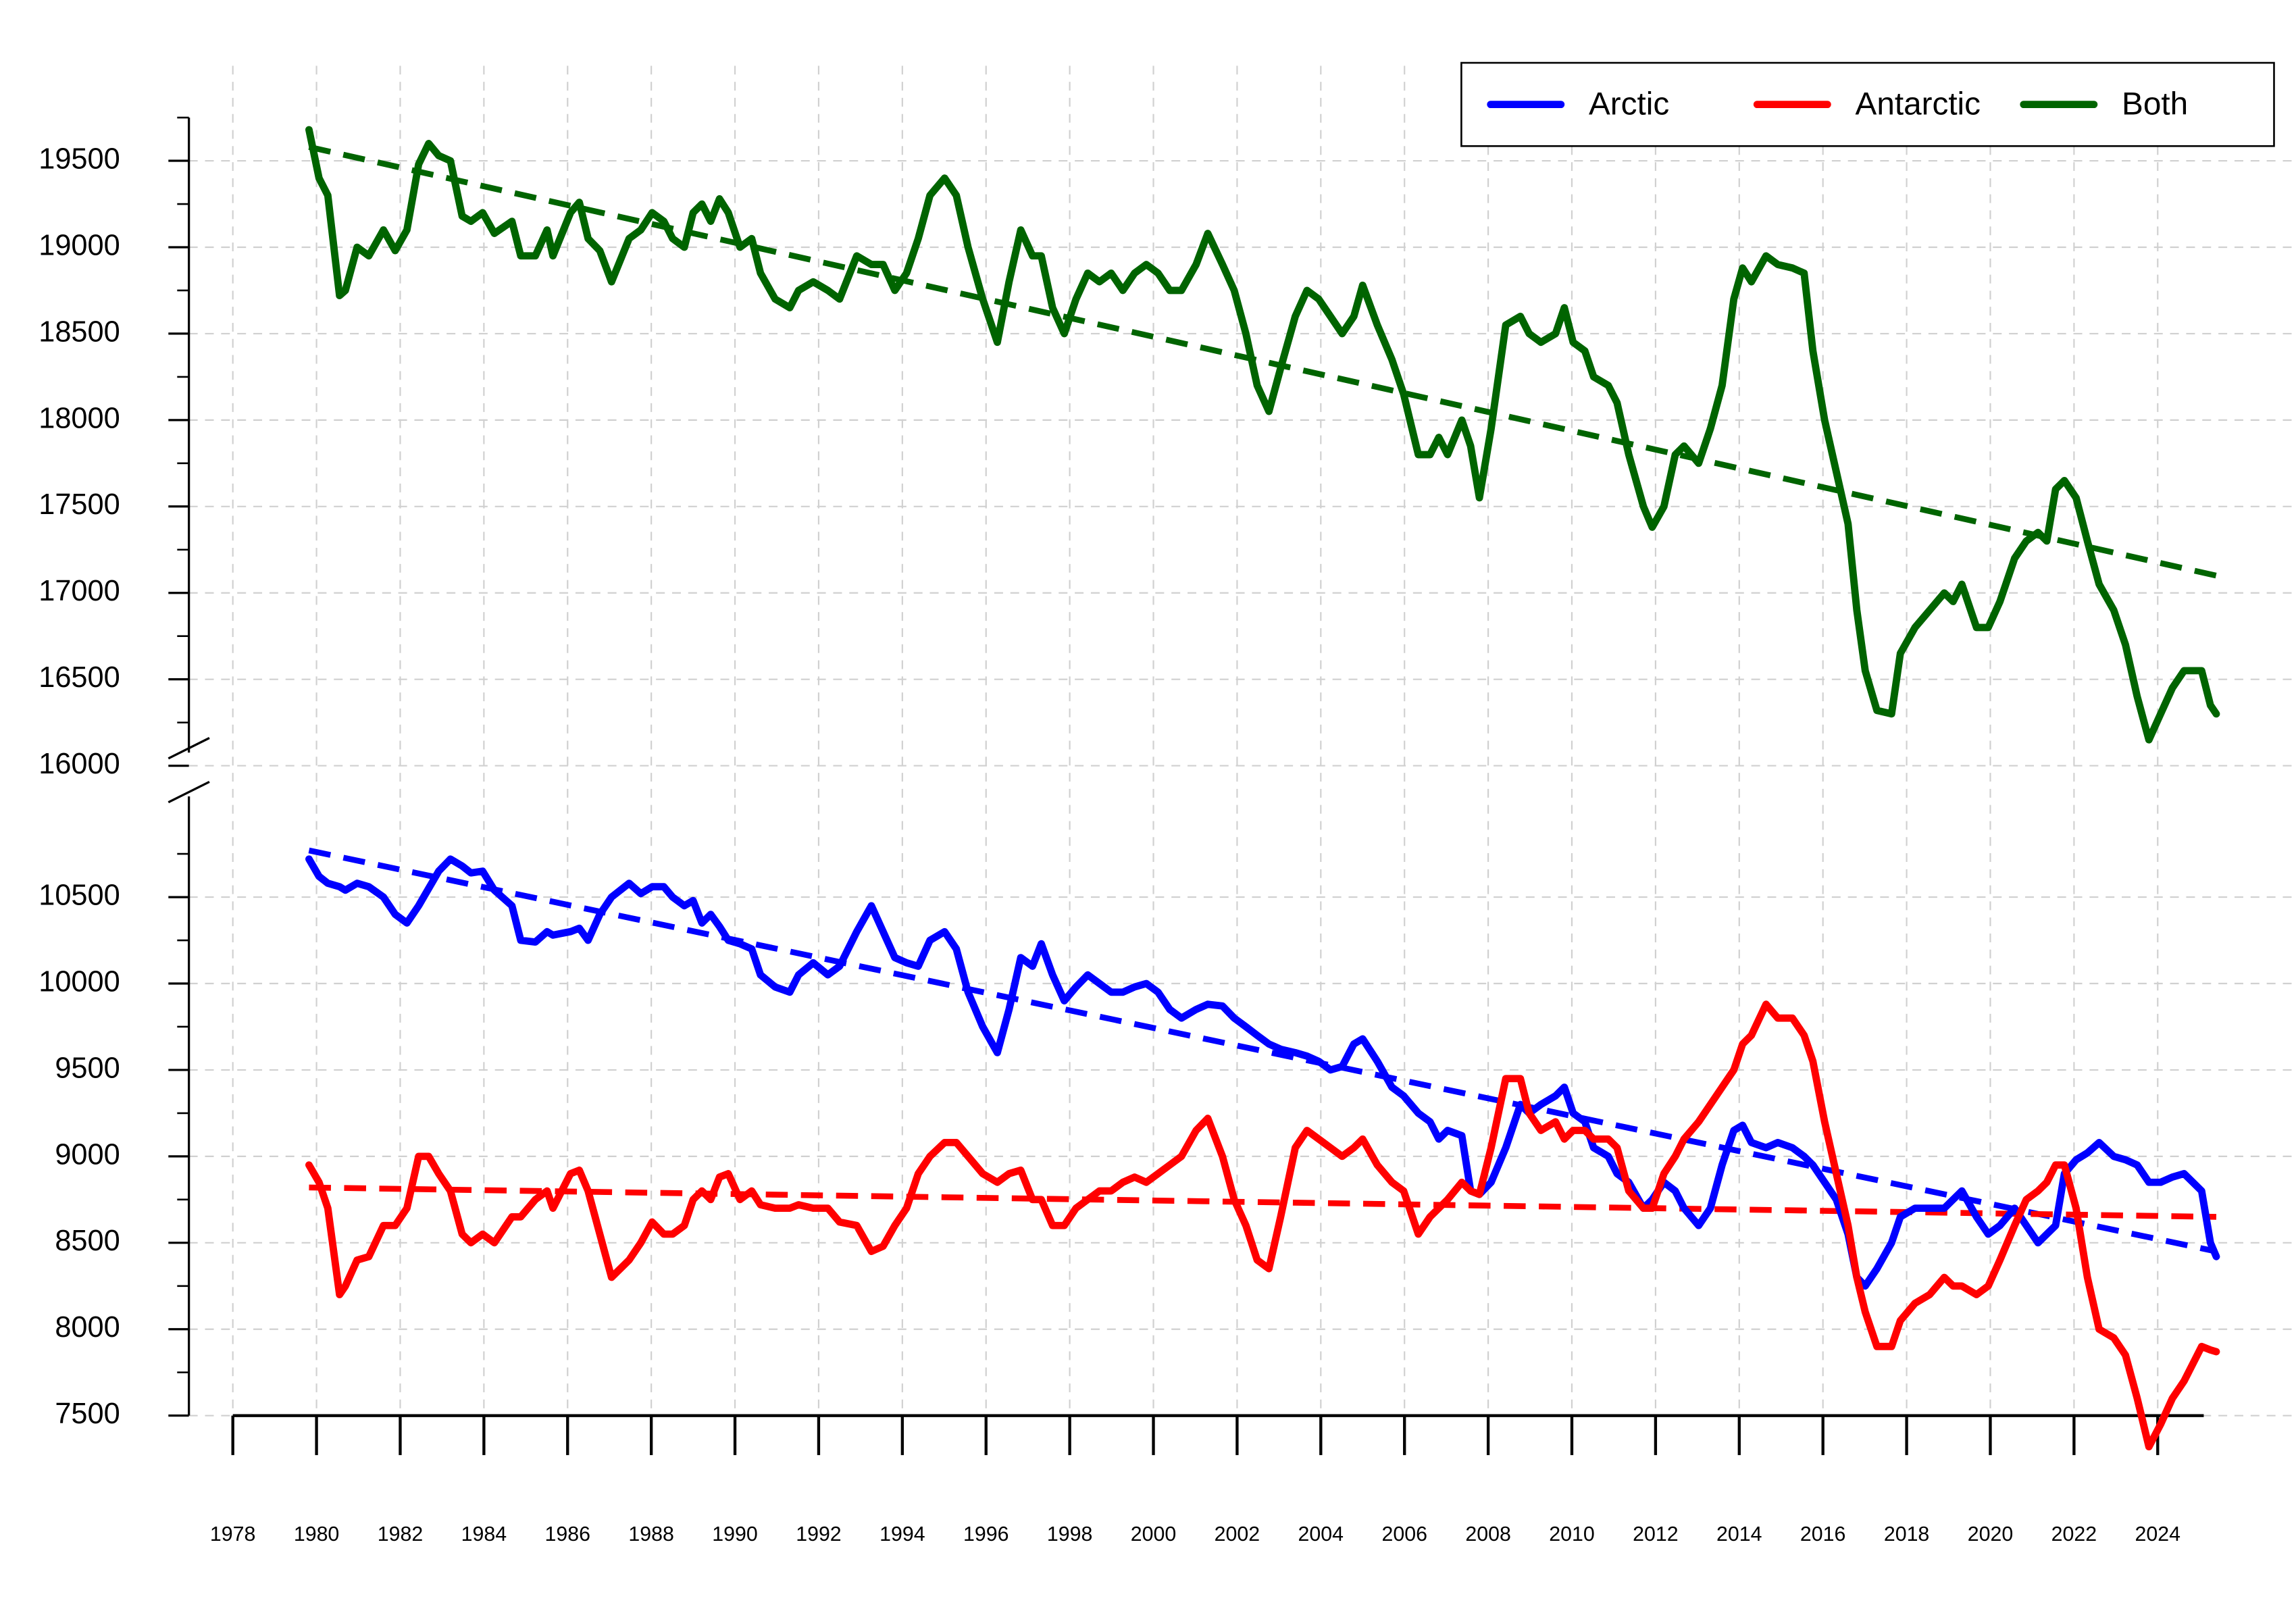  I want to click on x-tick-label: 1994, so click(902, 1534).